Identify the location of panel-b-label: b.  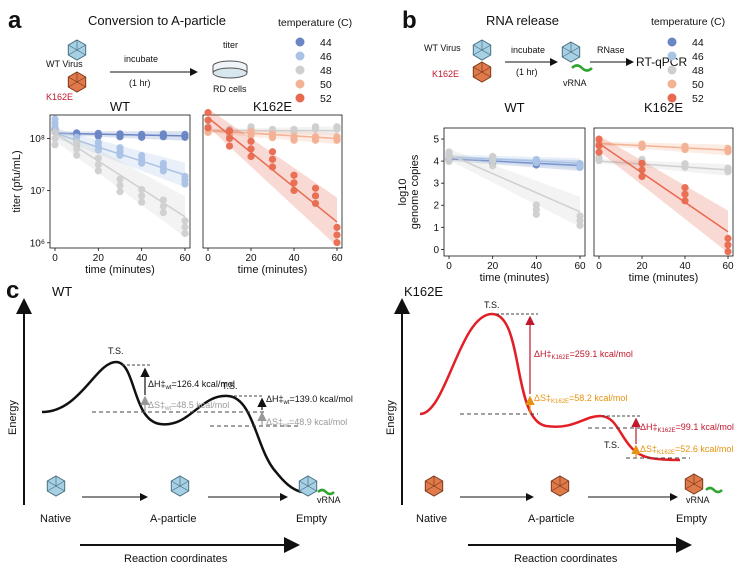
(409, 20).